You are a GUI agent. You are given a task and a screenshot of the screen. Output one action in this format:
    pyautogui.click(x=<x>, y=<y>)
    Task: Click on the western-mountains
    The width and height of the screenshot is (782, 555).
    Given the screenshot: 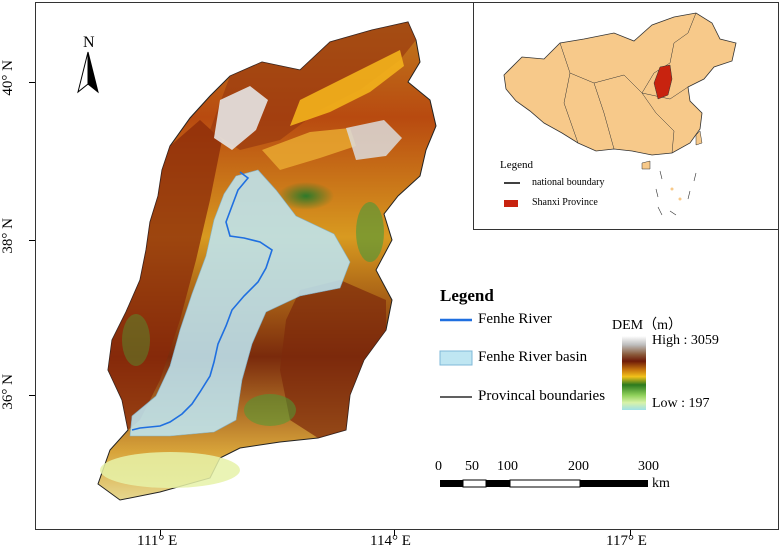 What is the action you would take?
    pyautogui.click(x=165, y=275)
    